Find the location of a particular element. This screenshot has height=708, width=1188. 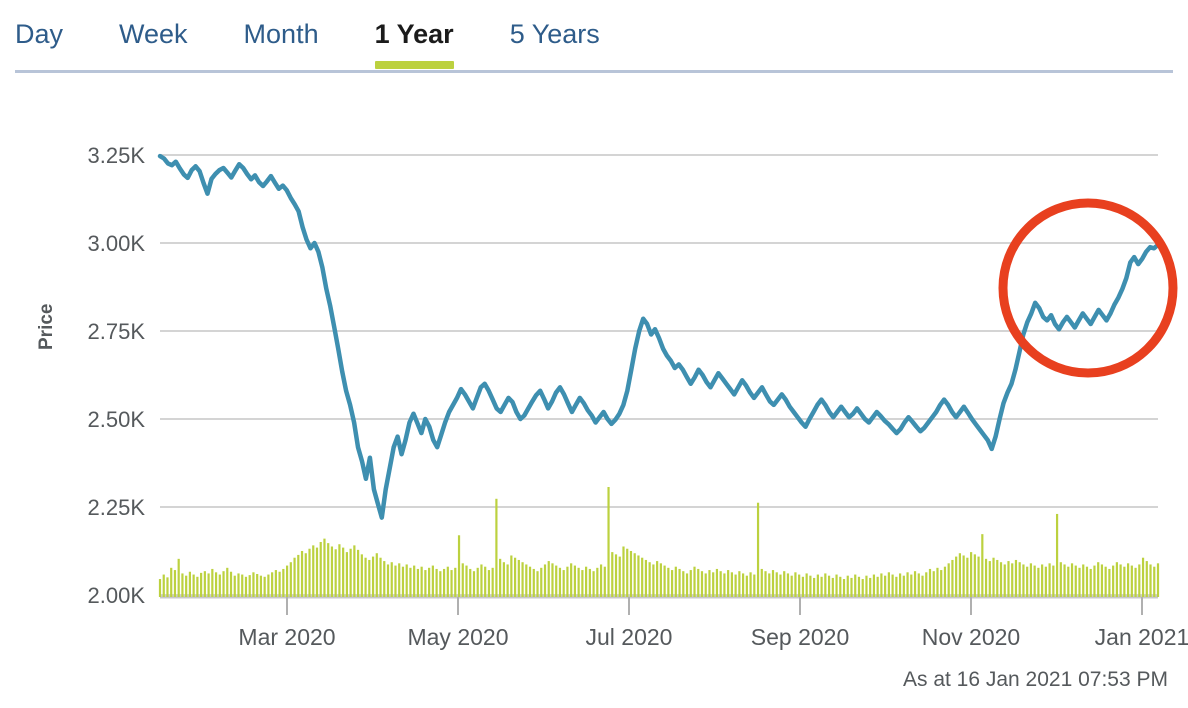

svg-text: Jul 2020 is located at coordinates (629, 637).